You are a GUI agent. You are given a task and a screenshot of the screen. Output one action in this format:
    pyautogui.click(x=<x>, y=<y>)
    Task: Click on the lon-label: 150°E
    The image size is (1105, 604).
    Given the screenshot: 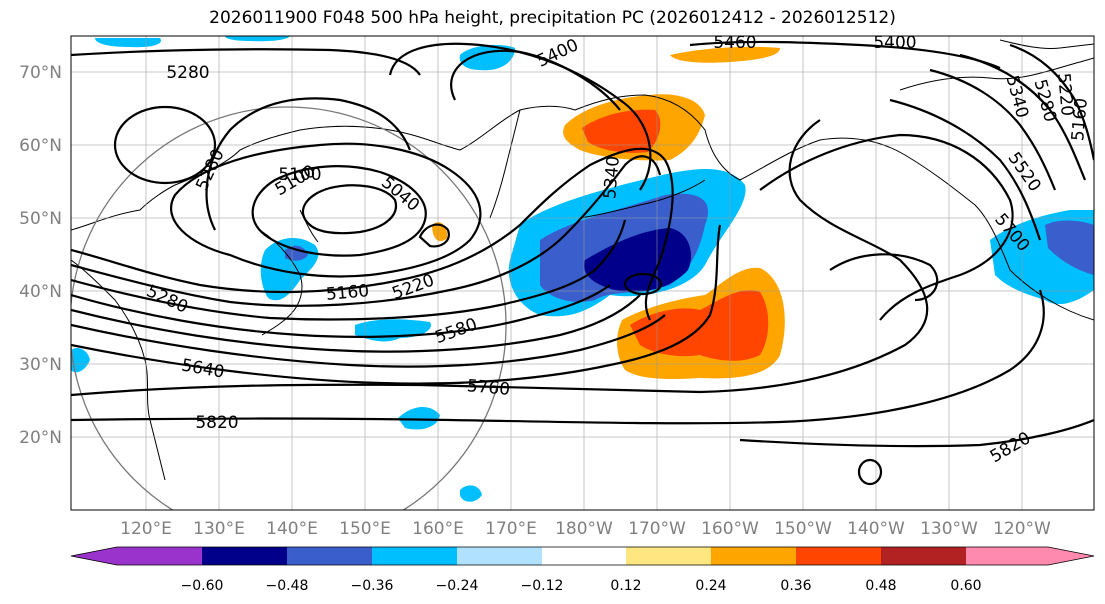 What is the action you would take?
    pyautogui.click(x=365, y=529)
    